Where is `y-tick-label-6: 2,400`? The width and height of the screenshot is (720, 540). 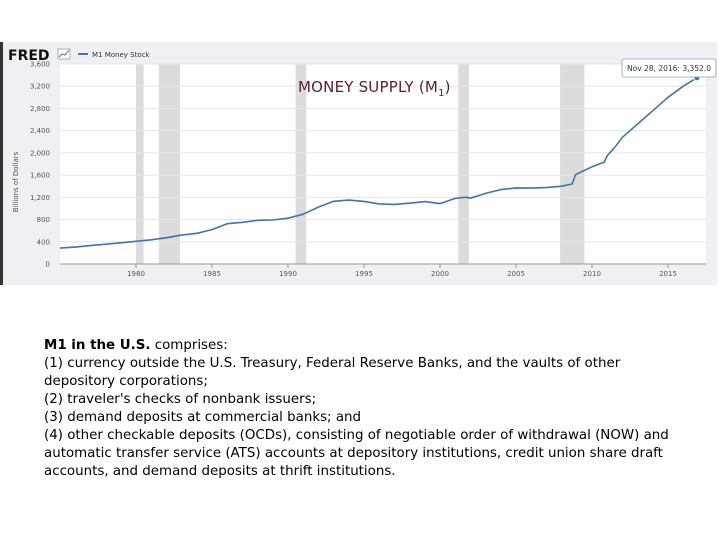
y-tick-label-6: 2,400 is located at coordinates (40, 131).